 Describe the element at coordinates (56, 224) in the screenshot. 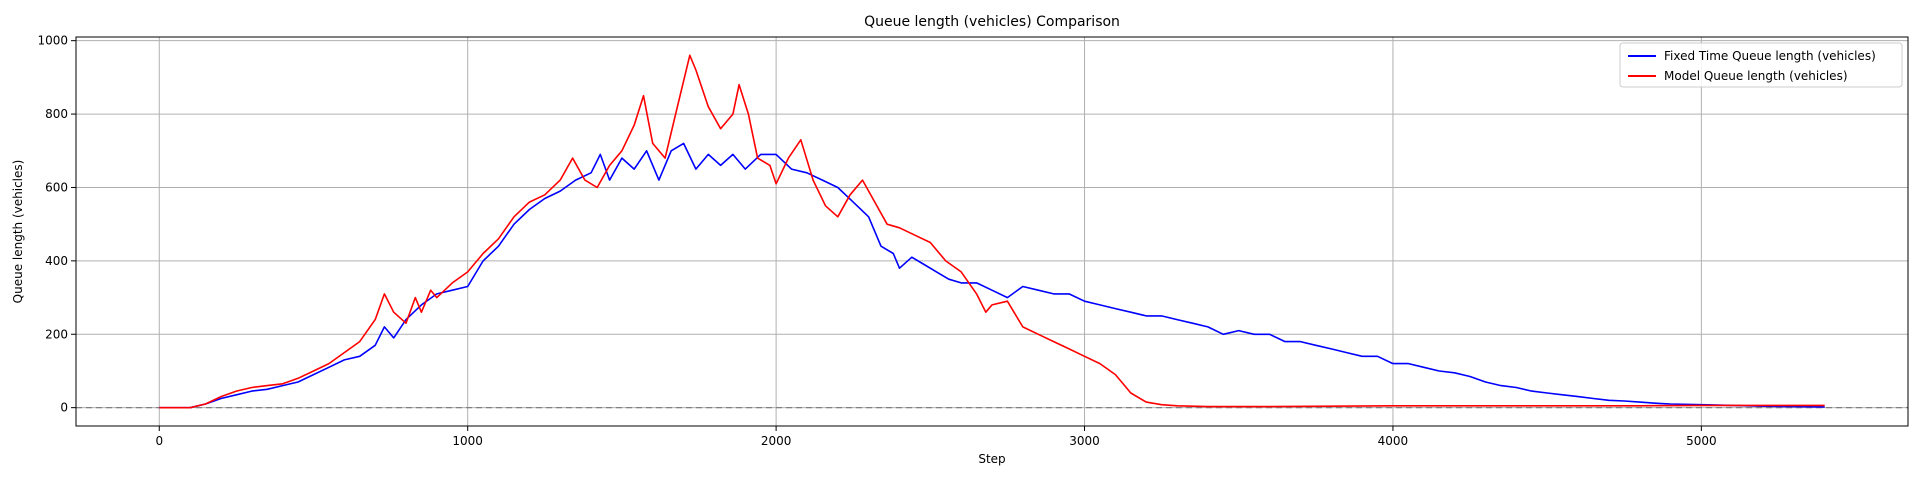

I see `y-axis-ticks: 0 200 400 600 800 1000` at that location.